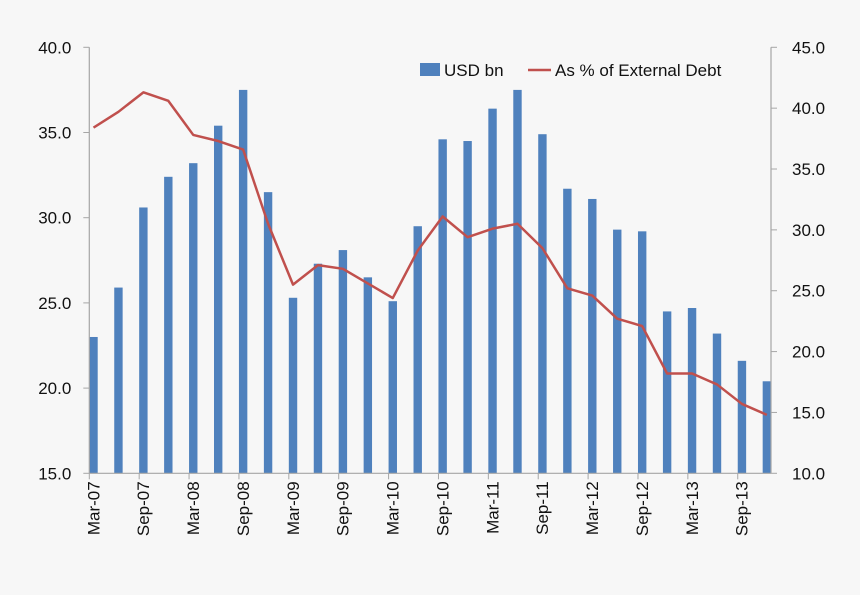  Describe the element at coordinates (54, 388) in the screenshot. I see `left-axis-tick-label: 20.0` at that location.